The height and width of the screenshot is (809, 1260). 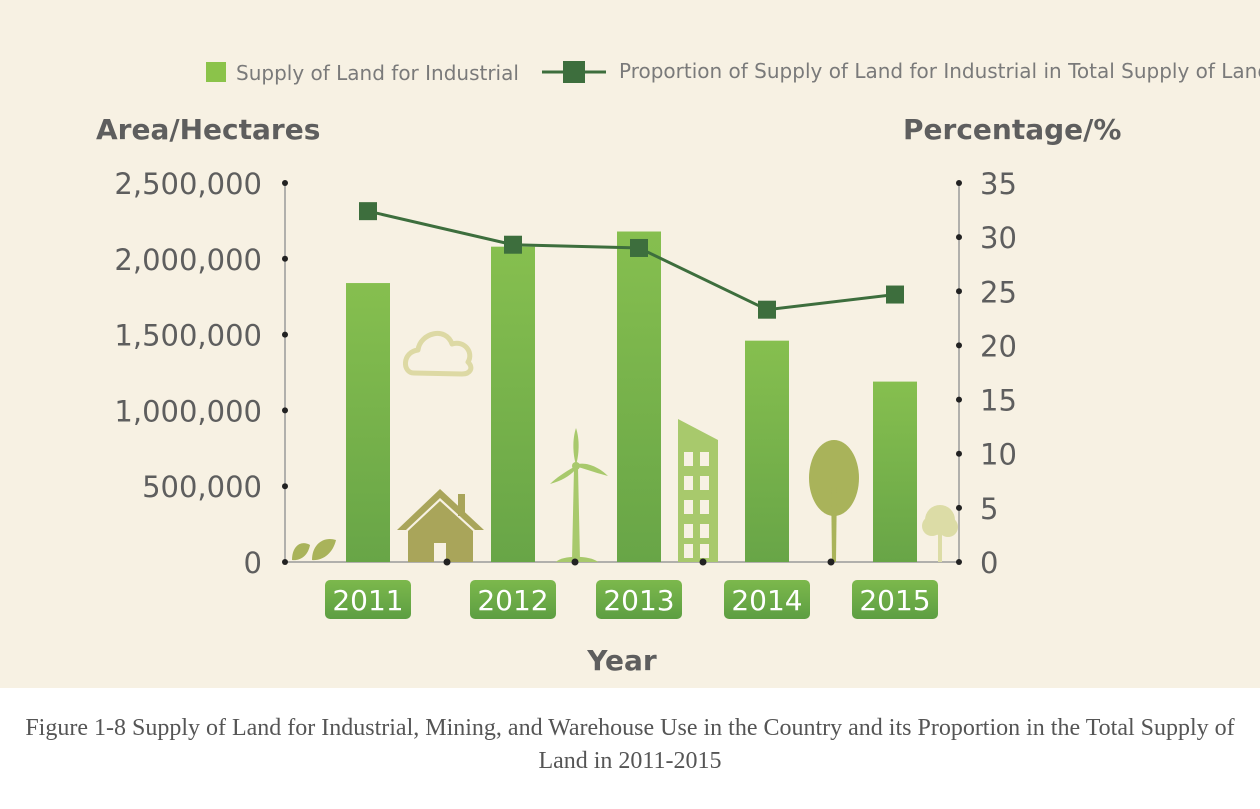 I want to click on year-label-2013: 2013, so click(x=638, y=600).